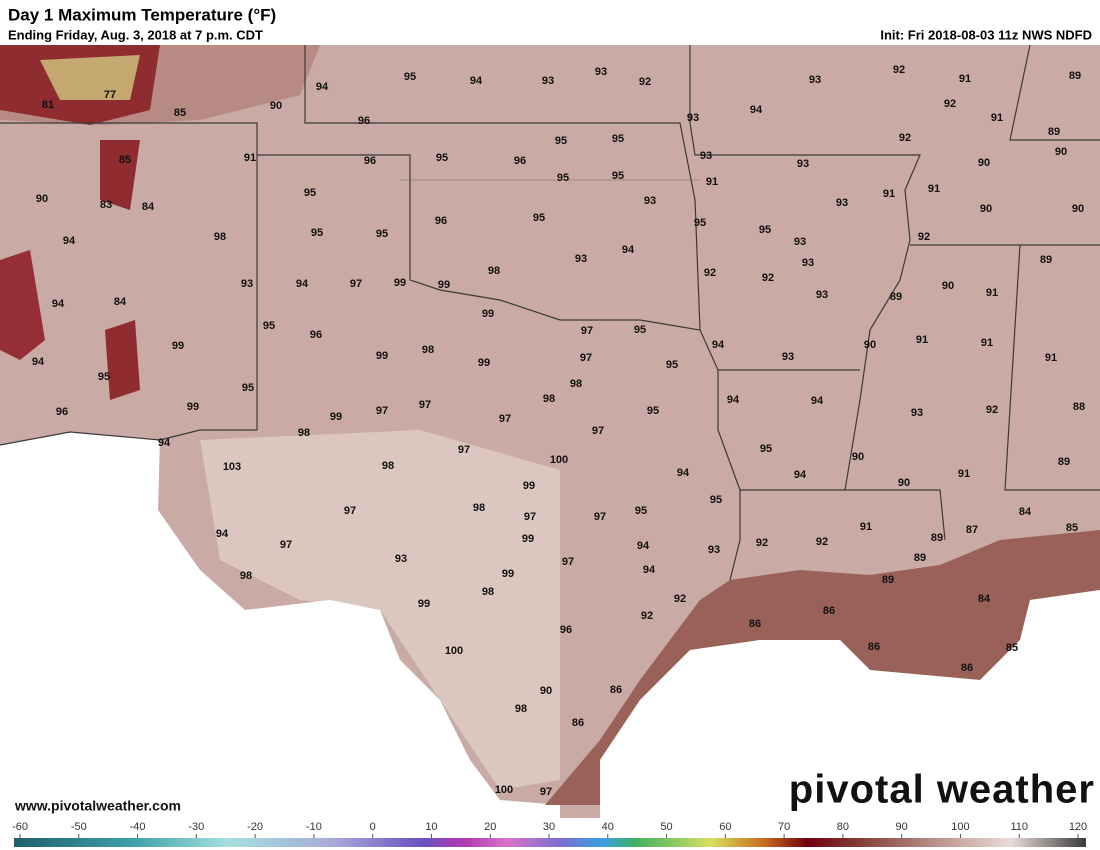  I want to click on colorbar-tick-label: -40, so click(138, 827).